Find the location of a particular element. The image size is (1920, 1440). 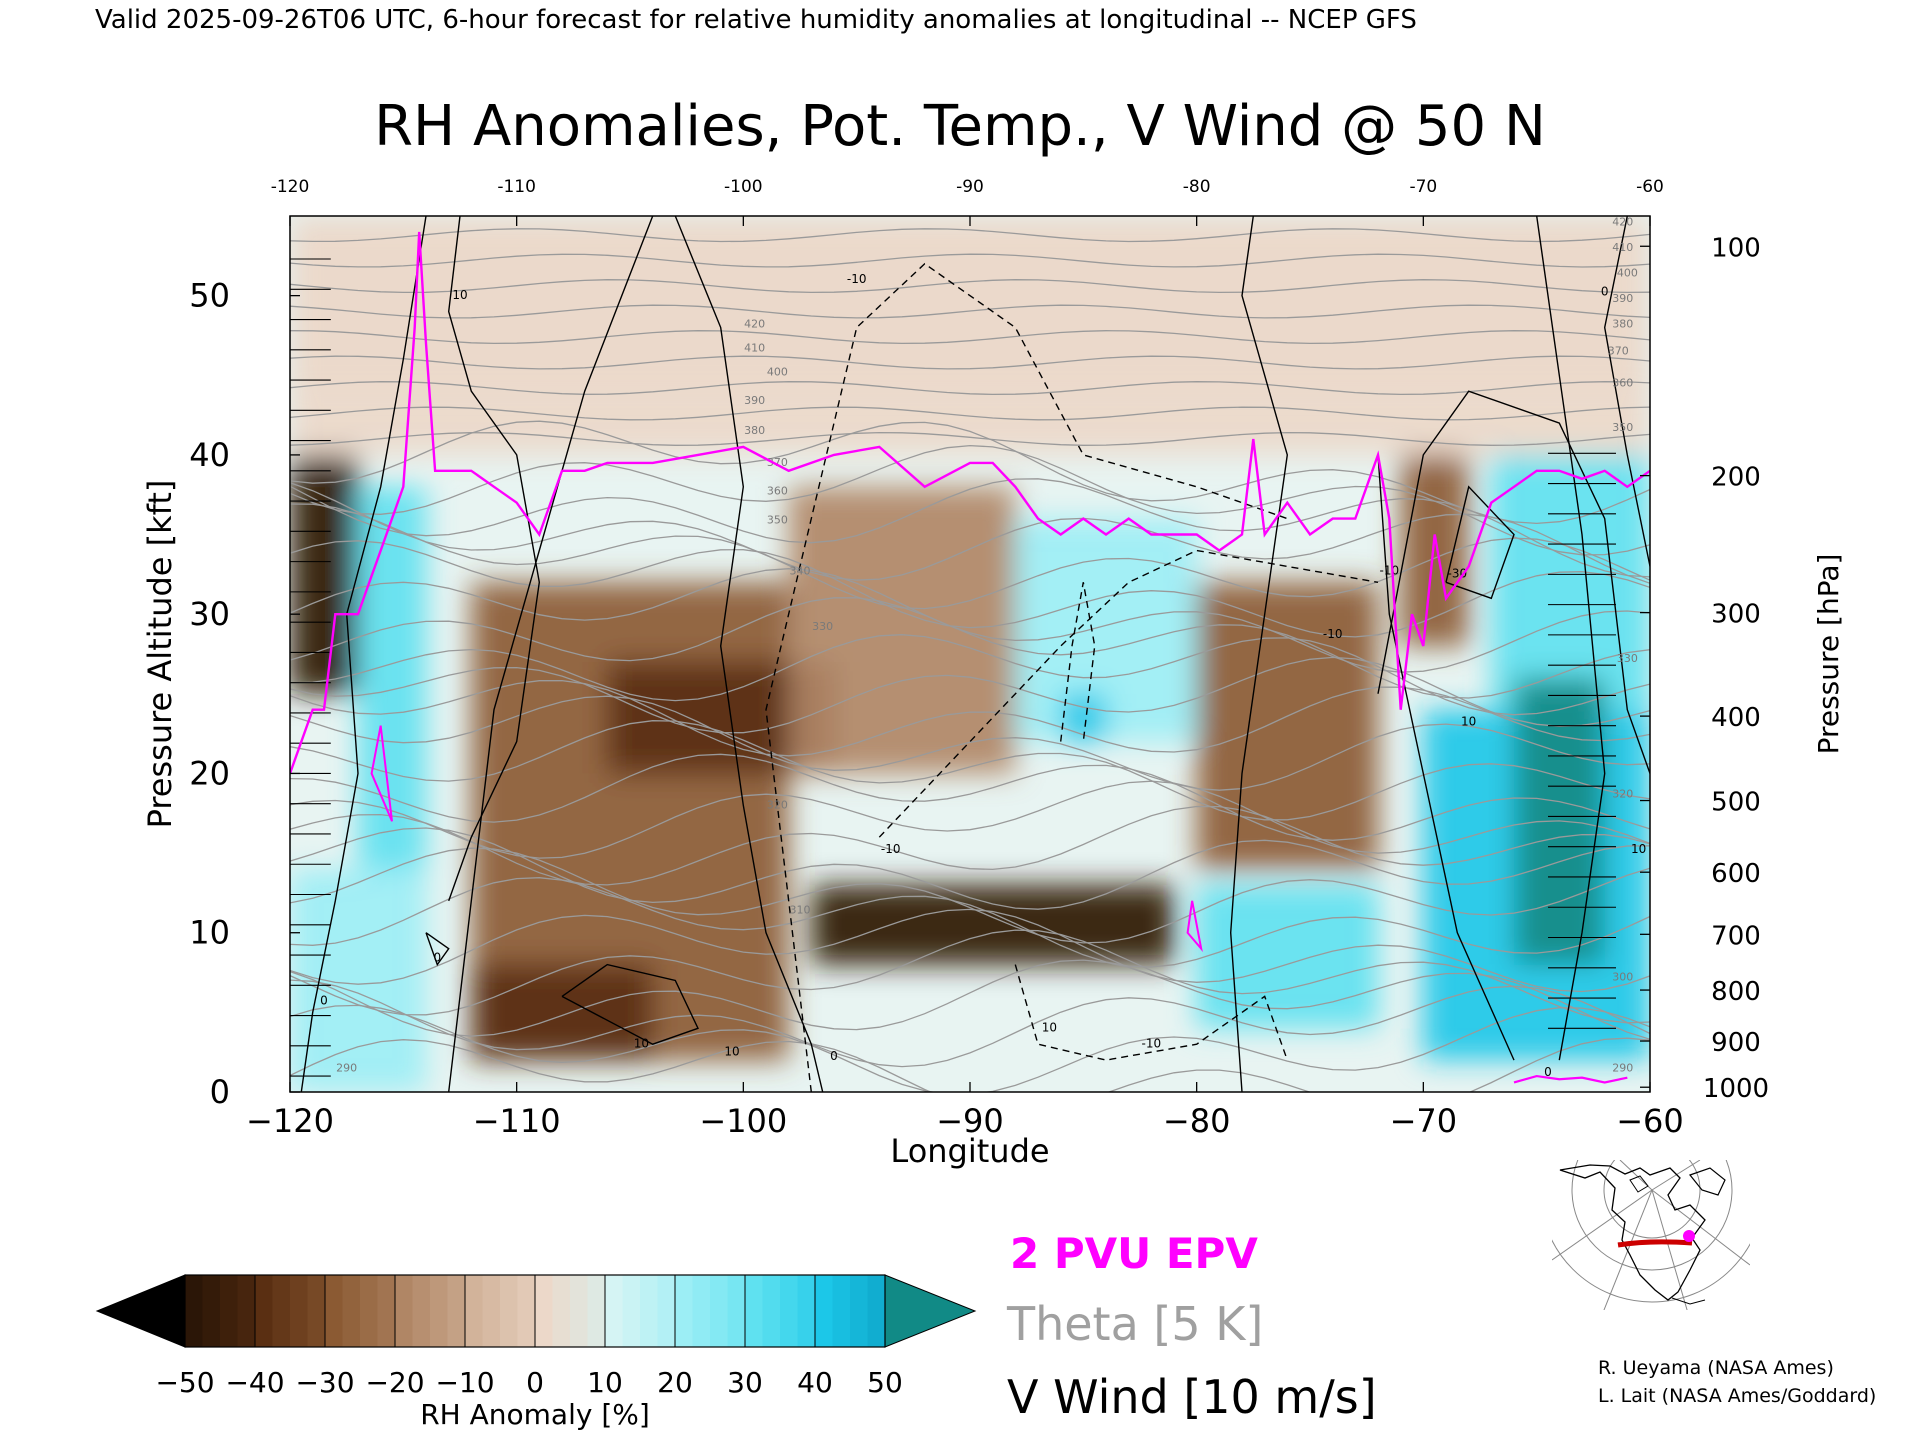

theta-contour-label: 400 is located at coordinates (777, 371).